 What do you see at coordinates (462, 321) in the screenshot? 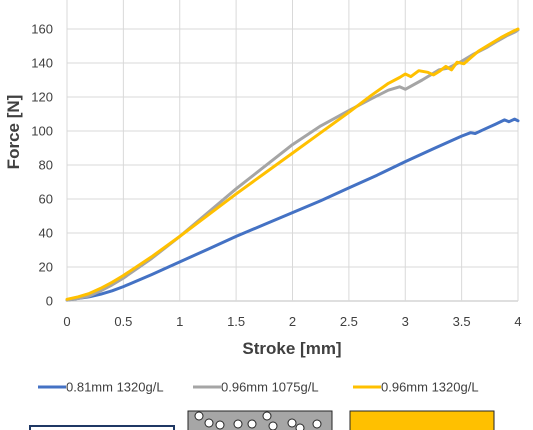
I see `x-tick-label: 3.5` at bounding box center [462, 321].